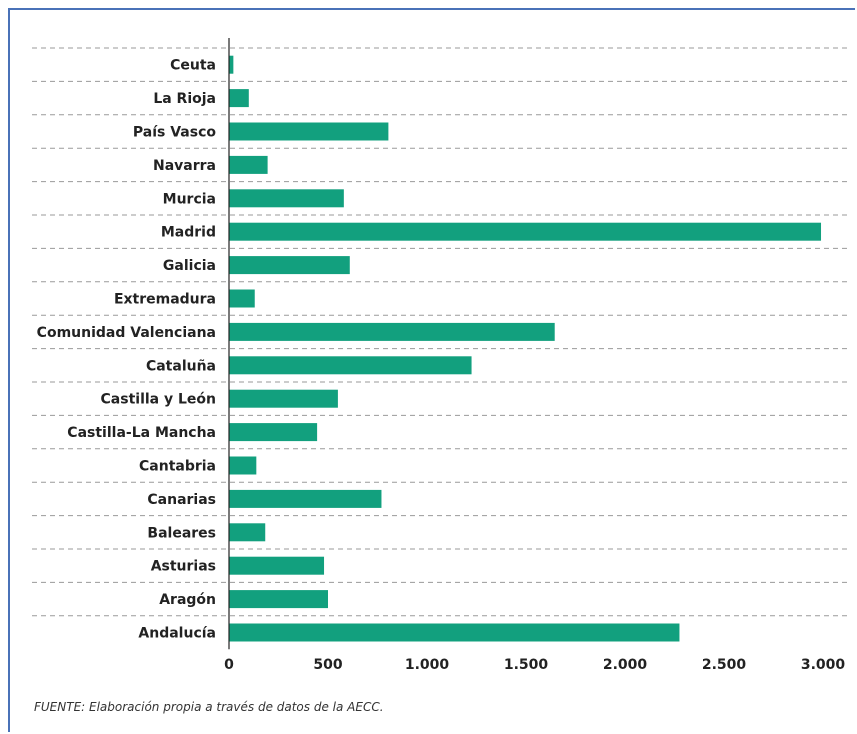 The image size is (857, 734). What do you see at coordinates (625, 665) in the screenshot?
I see `x-tick-label: 2.000` at bounding box center [625, 665].